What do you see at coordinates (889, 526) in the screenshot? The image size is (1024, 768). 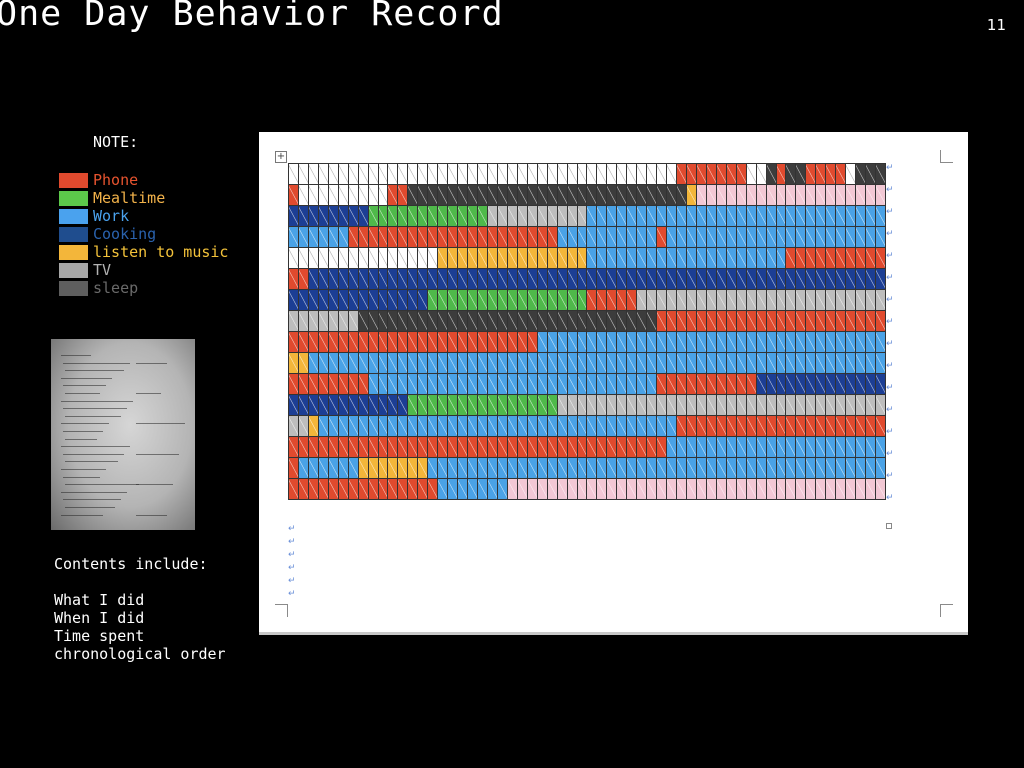 I see `table-resize-handle` at bounding box center [889, 526].